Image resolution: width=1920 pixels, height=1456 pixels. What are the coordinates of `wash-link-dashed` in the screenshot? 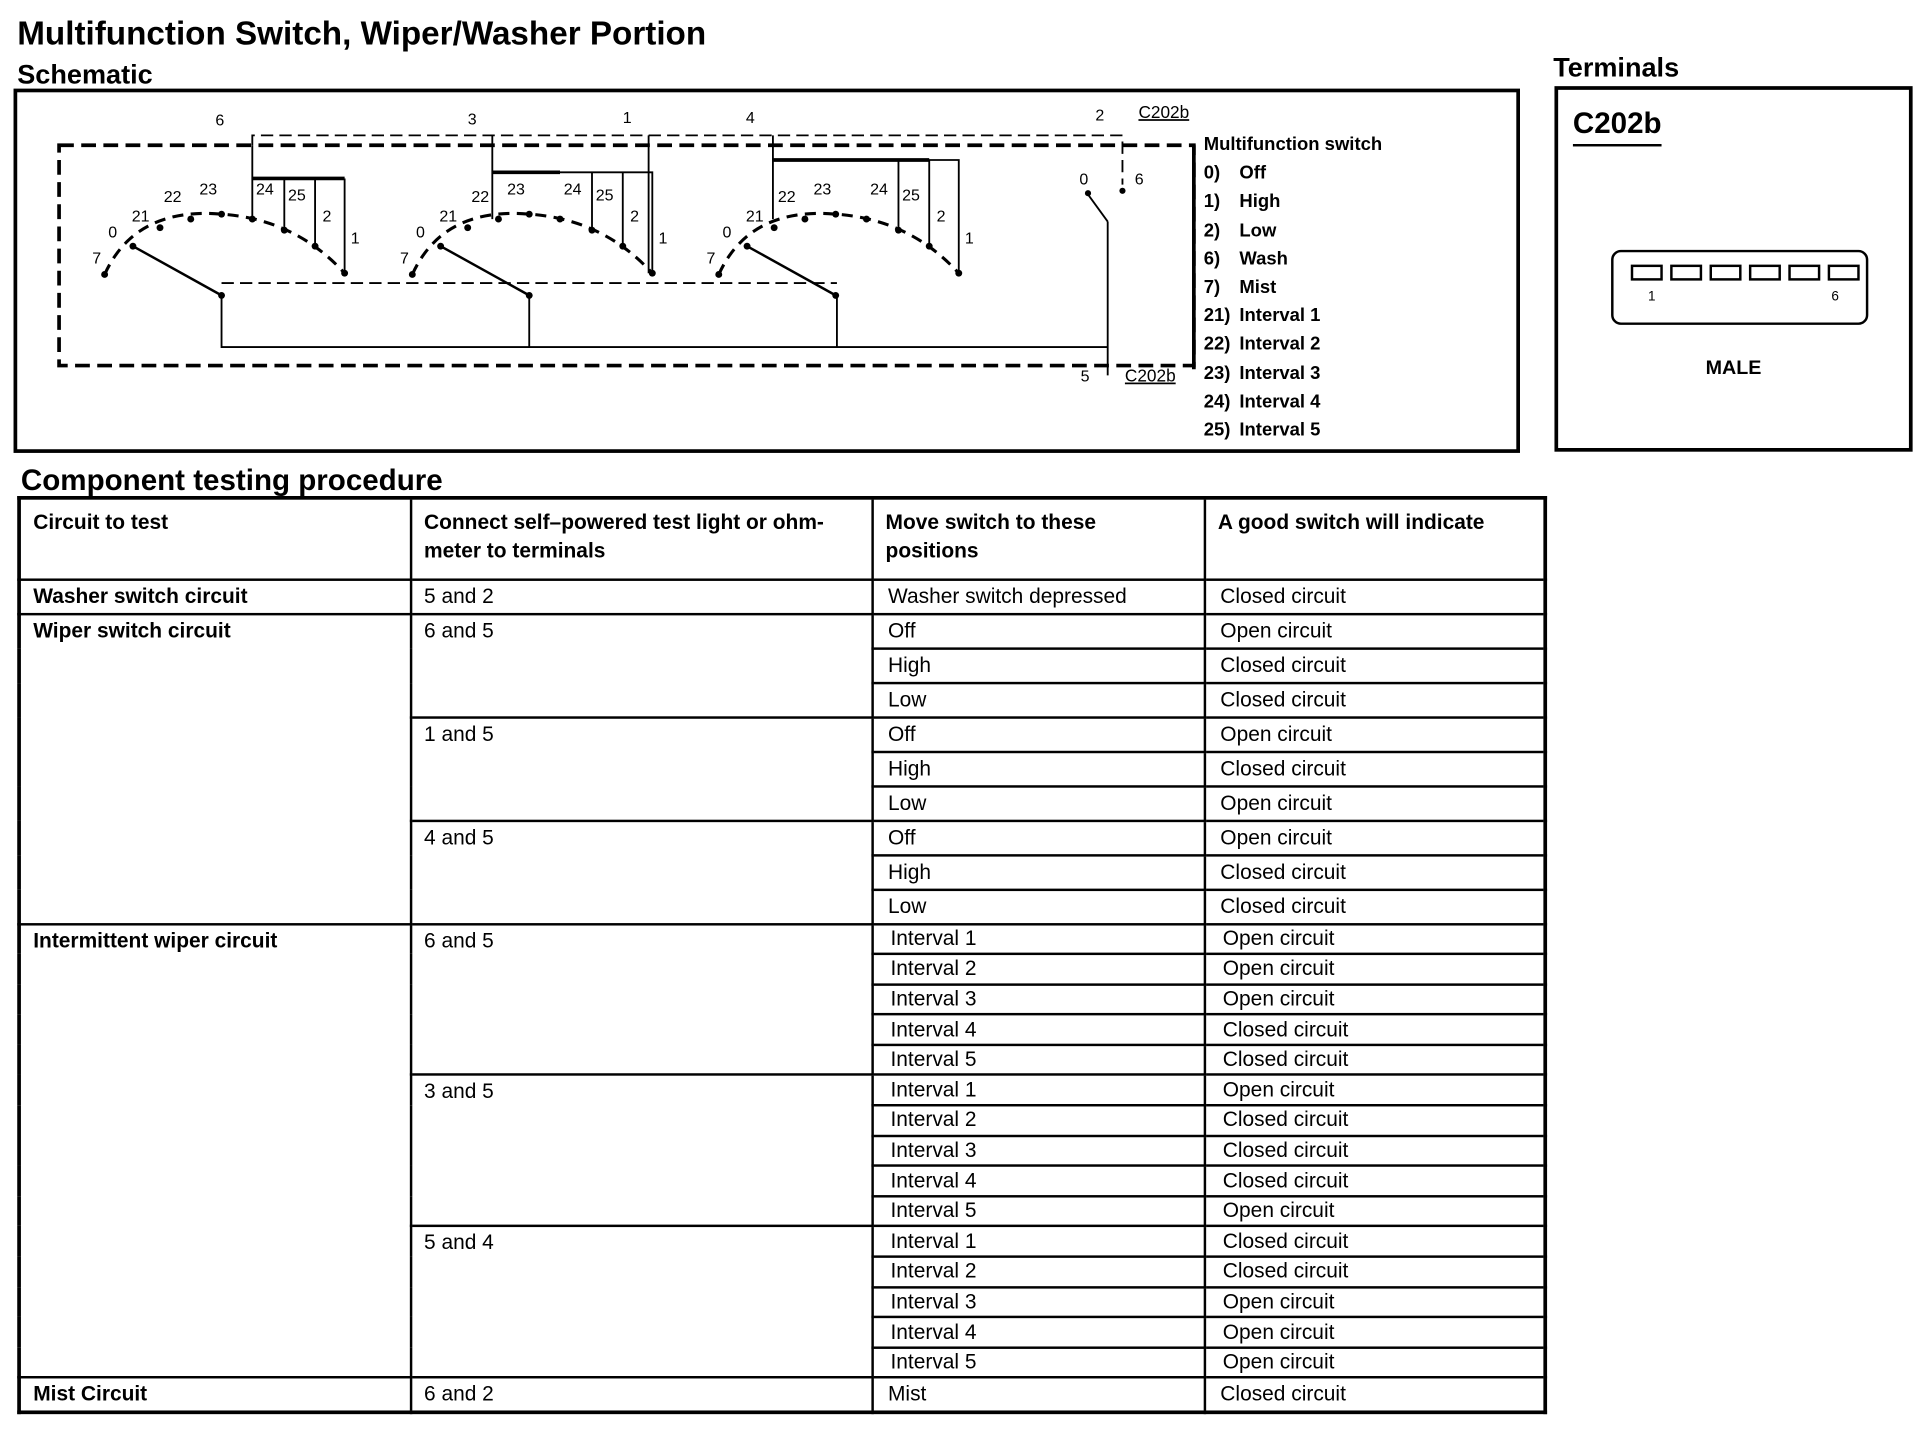 It's located at (687, 159).